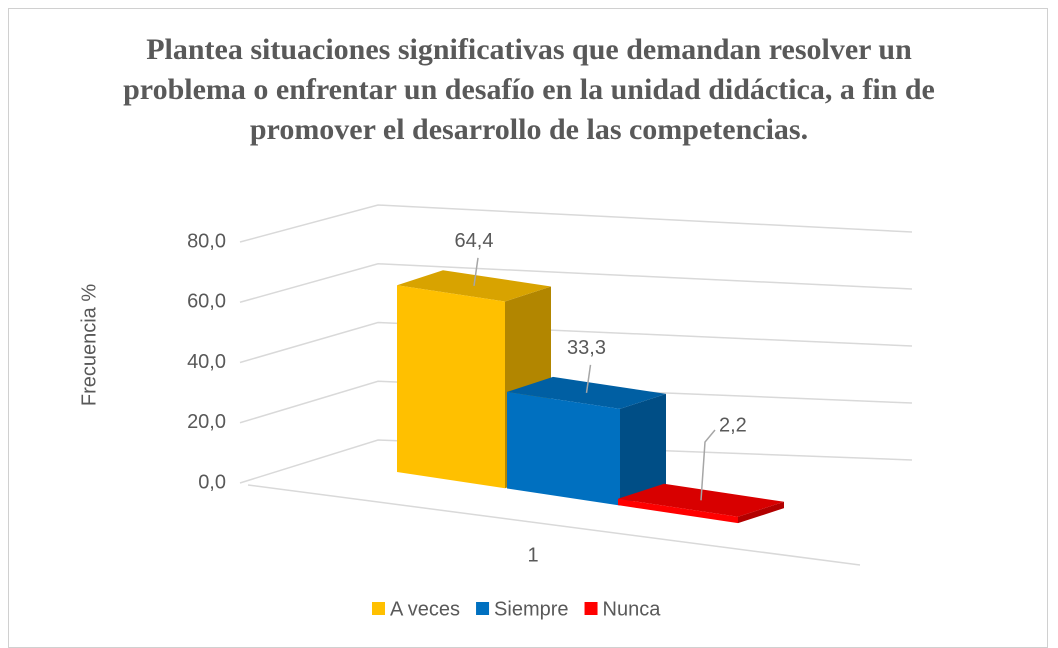 This screenshot has height=648, width=1058. What do you see at coordinates (532, 555) in the screenshot?
I see `x-tick-label: 1` at bounding box center [532, 555].